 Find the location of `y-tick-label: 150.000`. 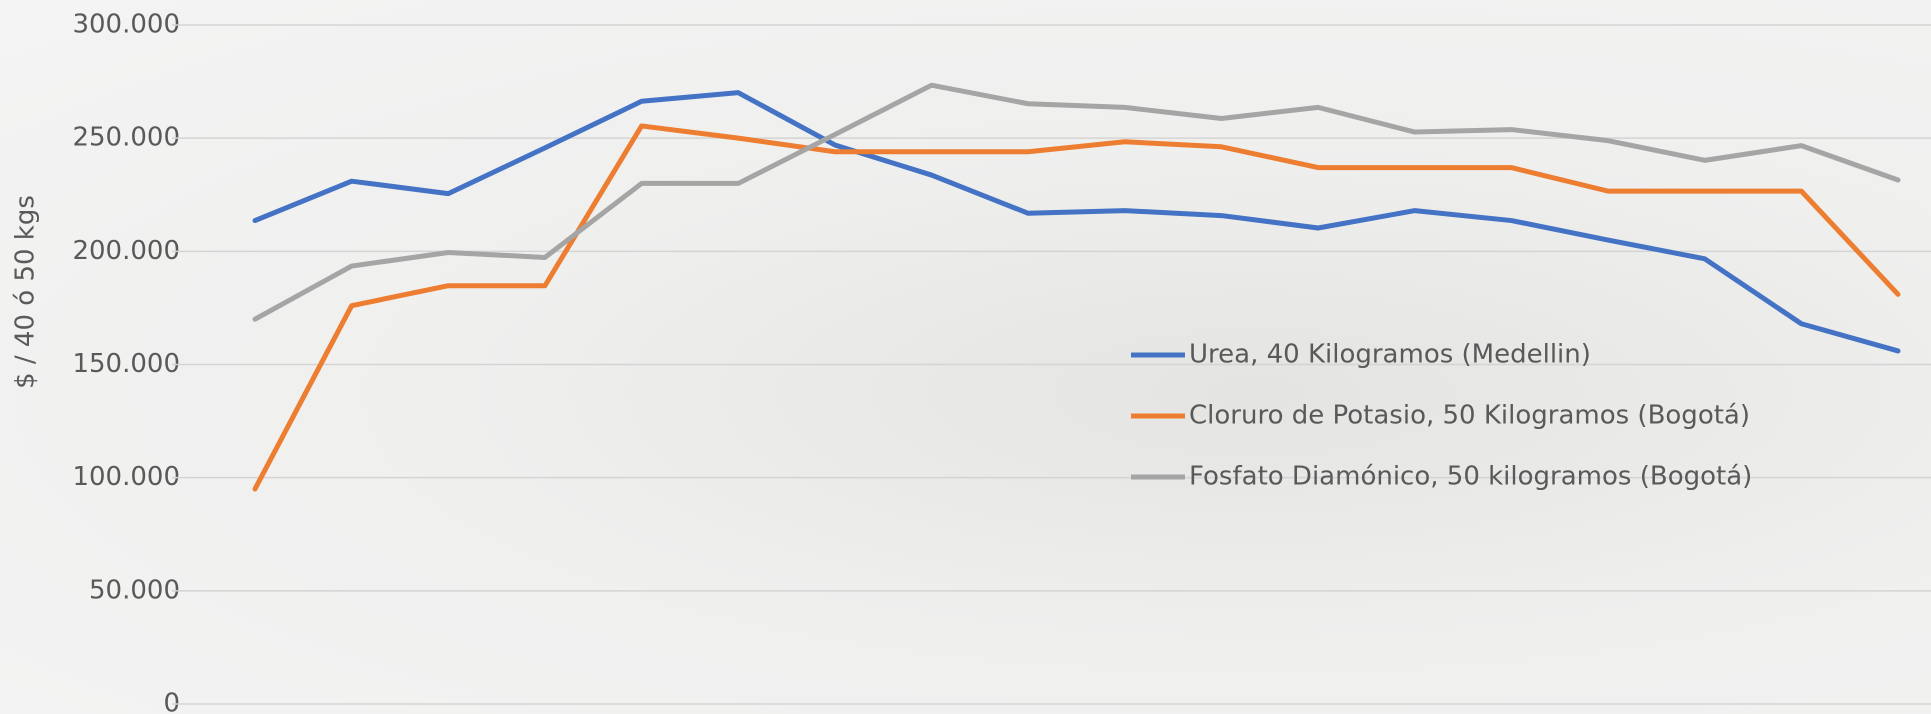

y-tick-label: 150.000 is located at coordinates (126, 364).